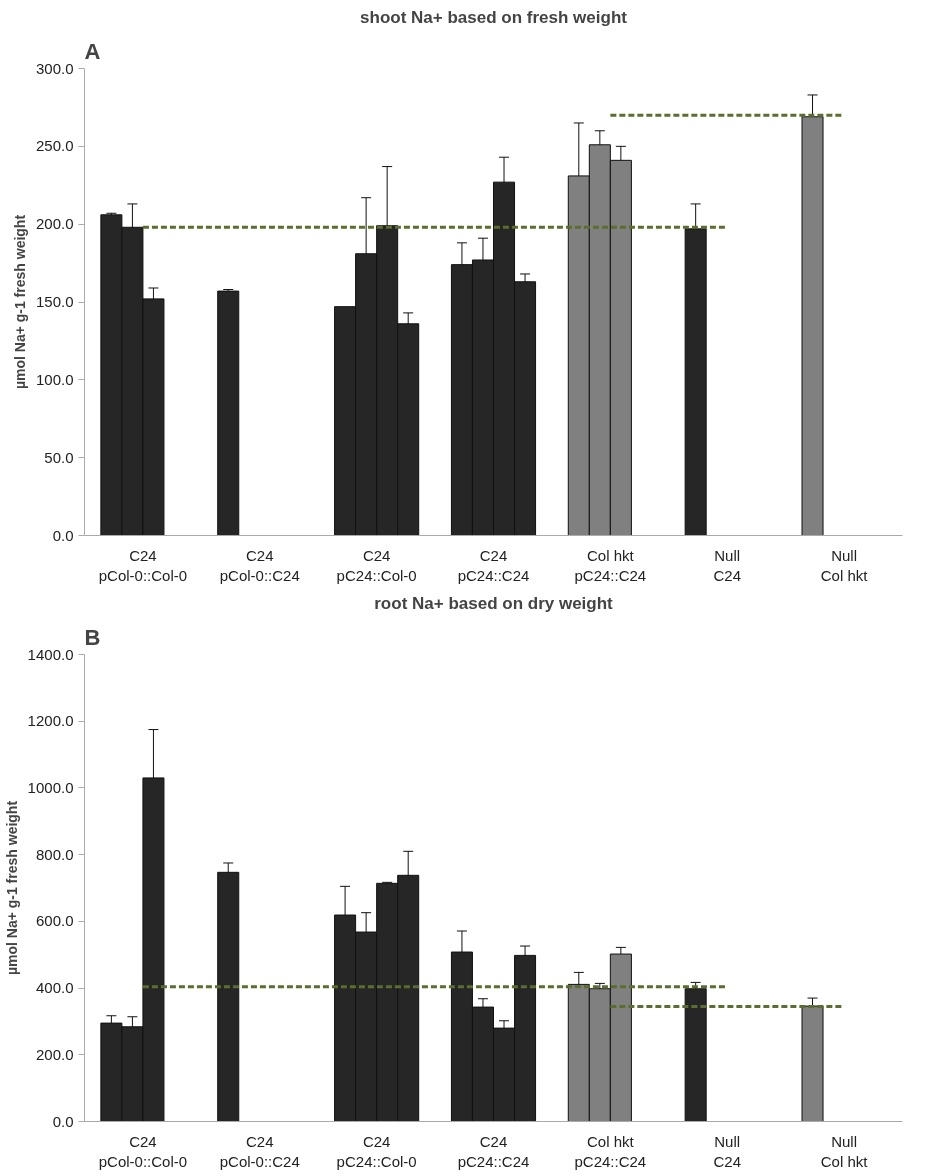  Describe the element at coordinates (494, 603) in the screenshot. I see `chart-title: root Na+ based on dry weight` at that location.